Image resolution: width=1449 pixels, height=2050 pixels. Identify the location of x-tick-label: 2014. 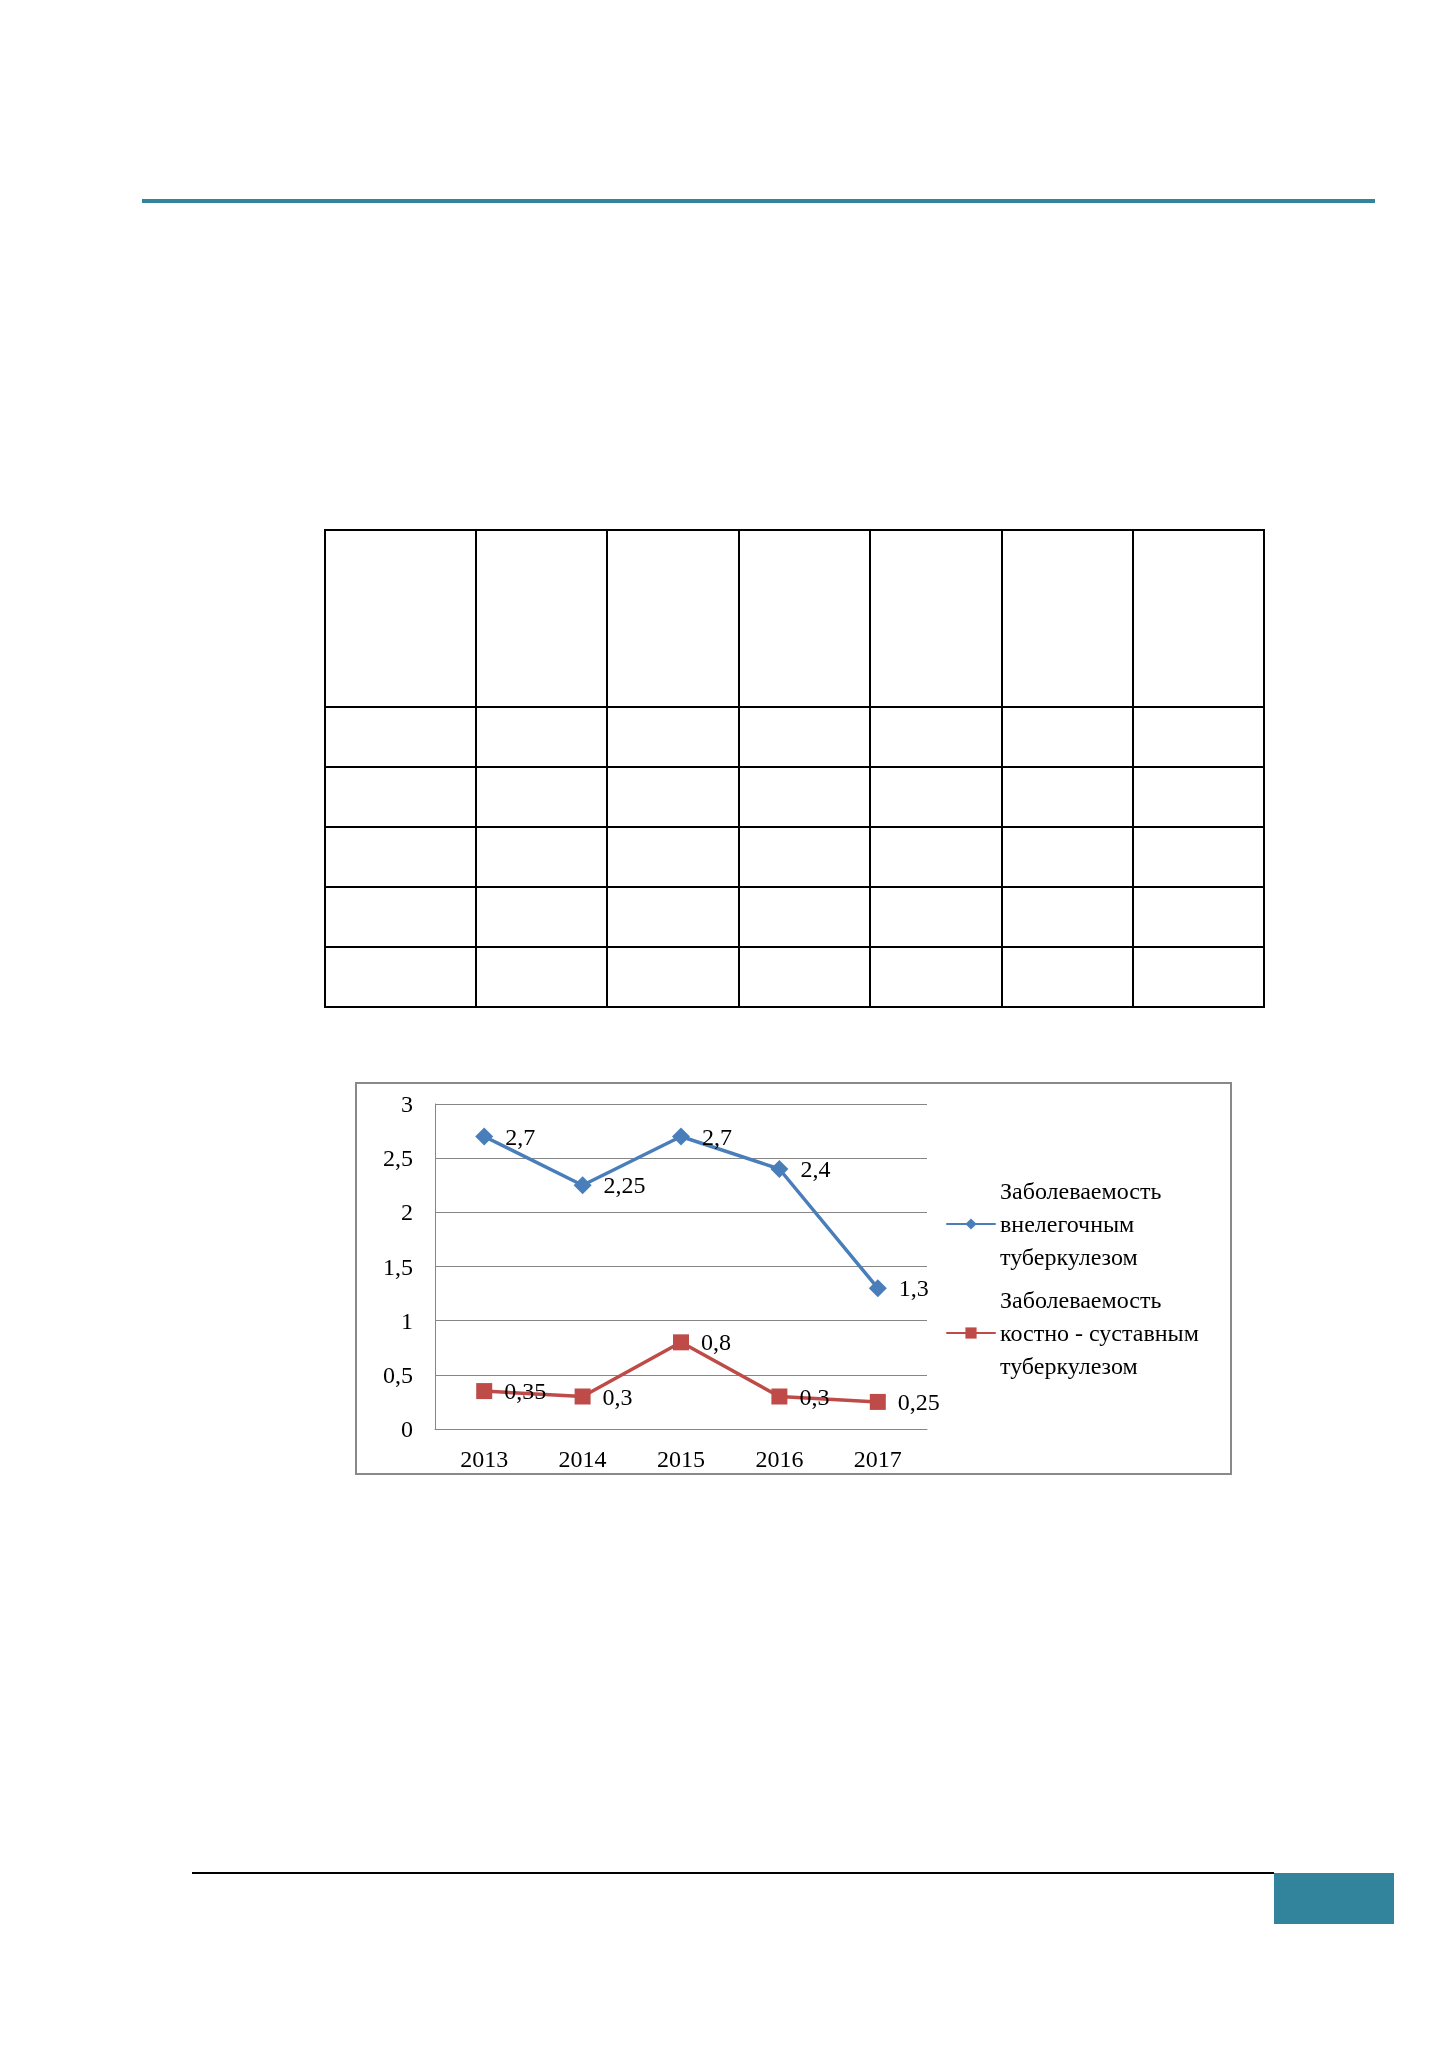
(582, 1459).